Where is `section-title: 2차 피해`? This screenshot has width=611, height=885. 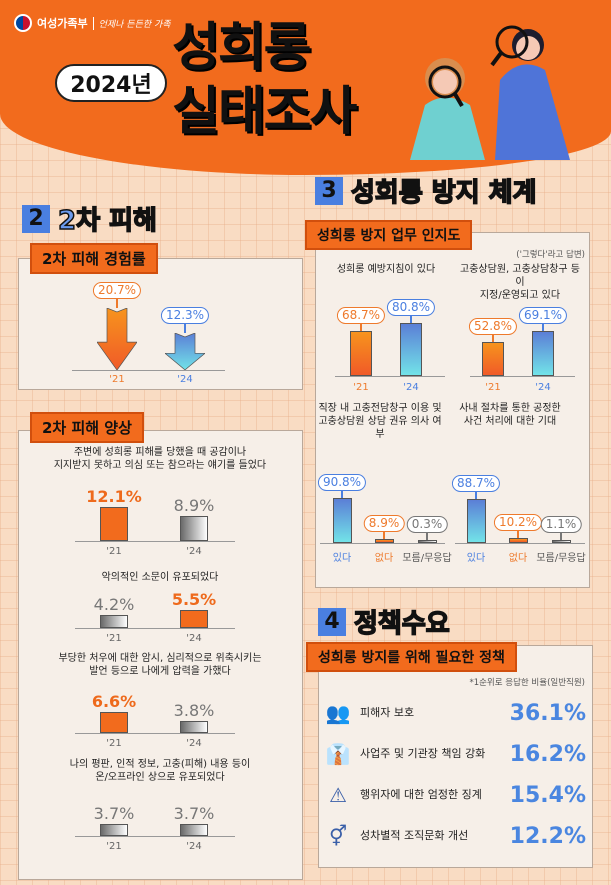
section-title: 2차 피해 is located at coordinates (107, 221).